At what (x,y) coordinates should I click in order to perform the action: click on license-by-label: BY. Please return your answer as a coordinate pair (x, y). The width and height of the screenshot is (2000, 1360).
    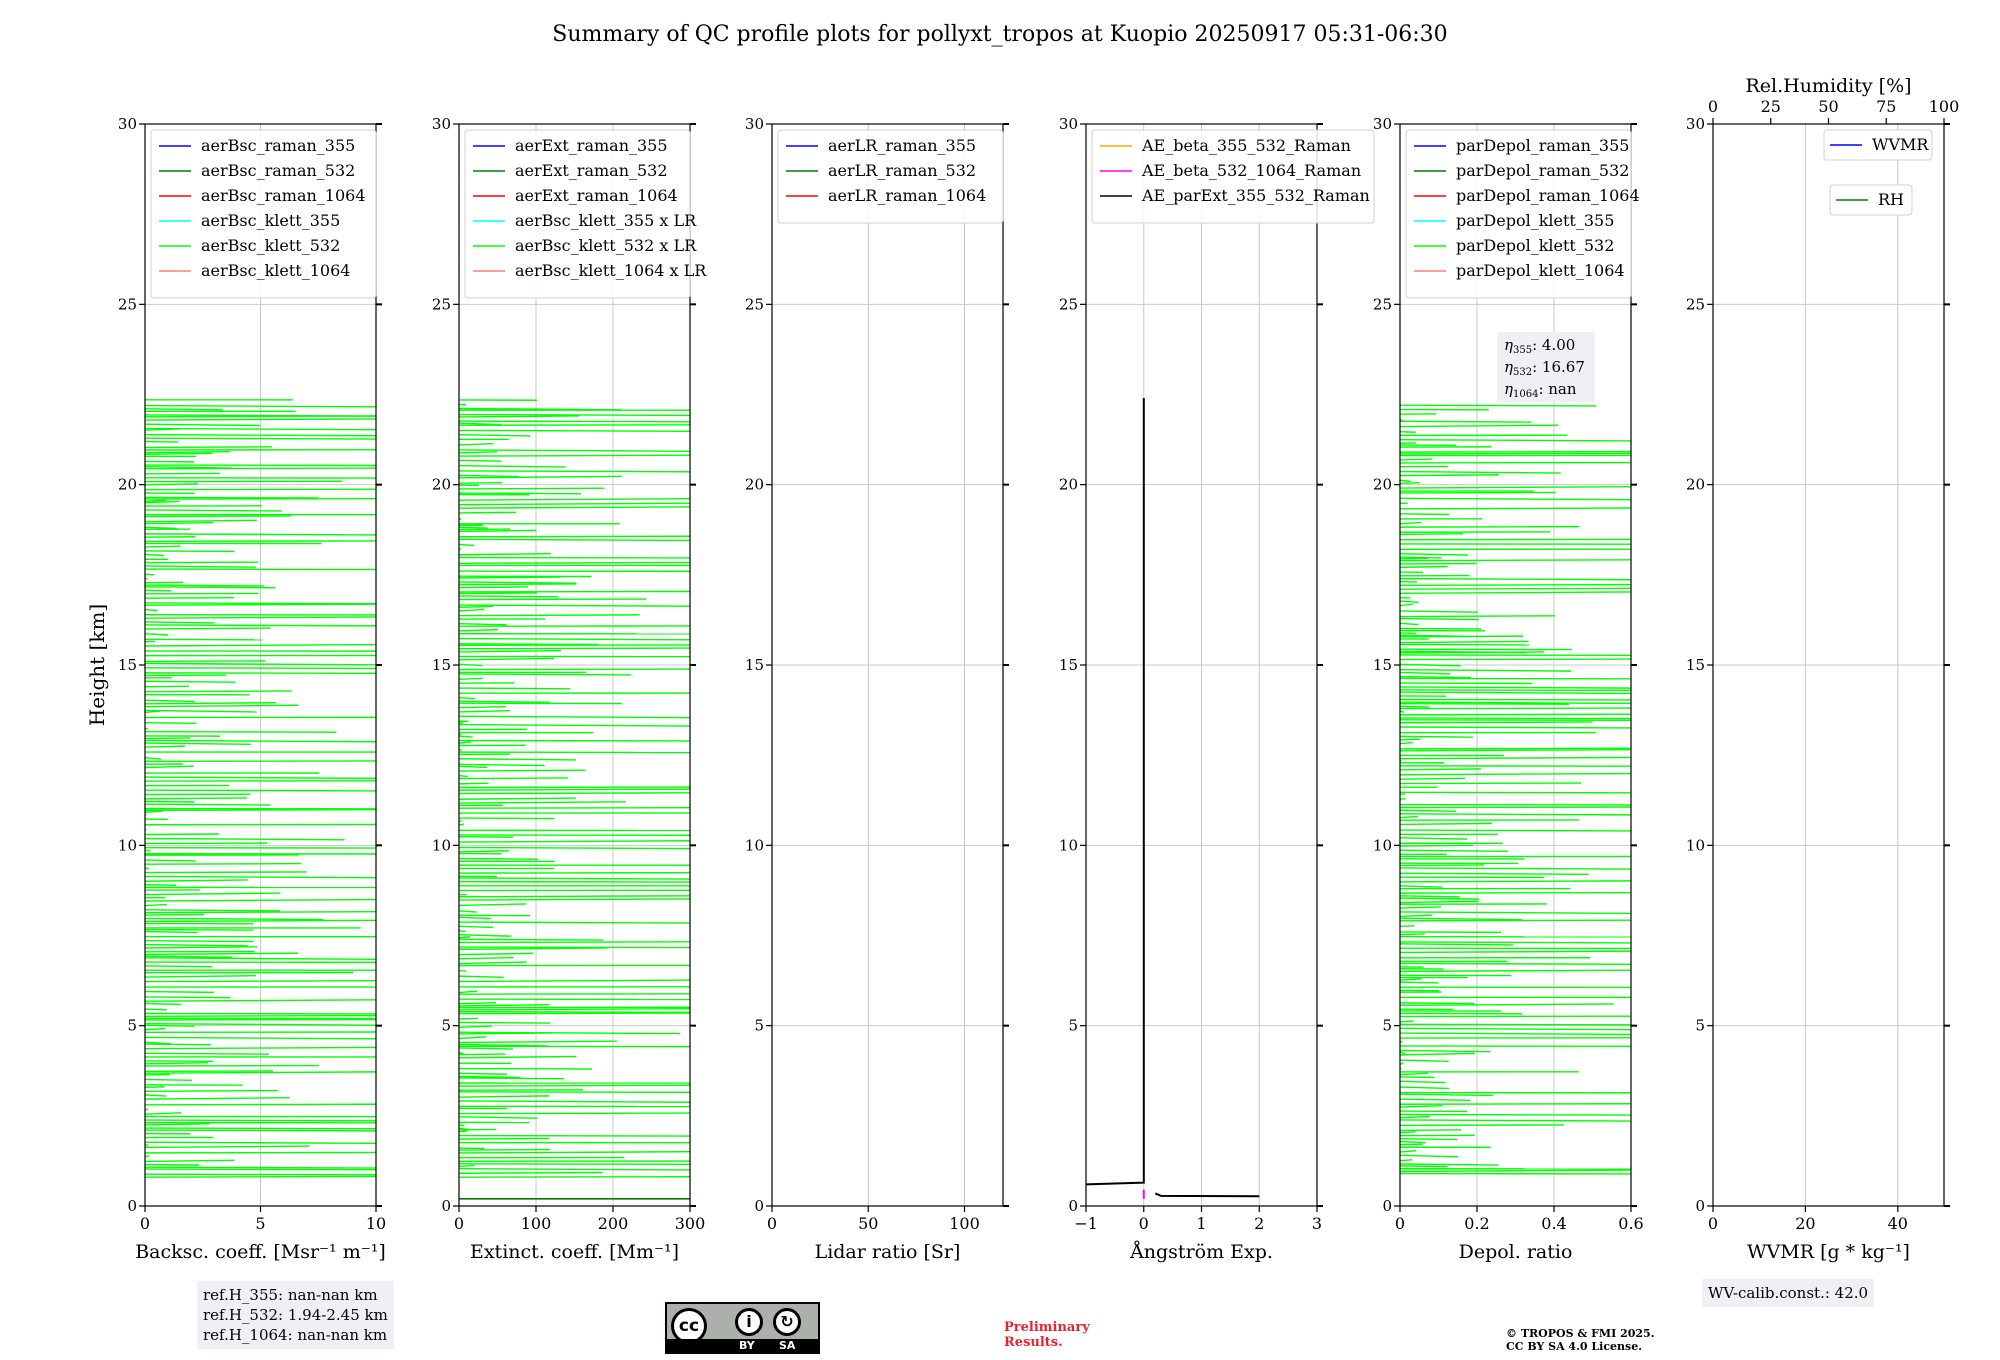
    Looking at the image, I should click on (747, 1345).